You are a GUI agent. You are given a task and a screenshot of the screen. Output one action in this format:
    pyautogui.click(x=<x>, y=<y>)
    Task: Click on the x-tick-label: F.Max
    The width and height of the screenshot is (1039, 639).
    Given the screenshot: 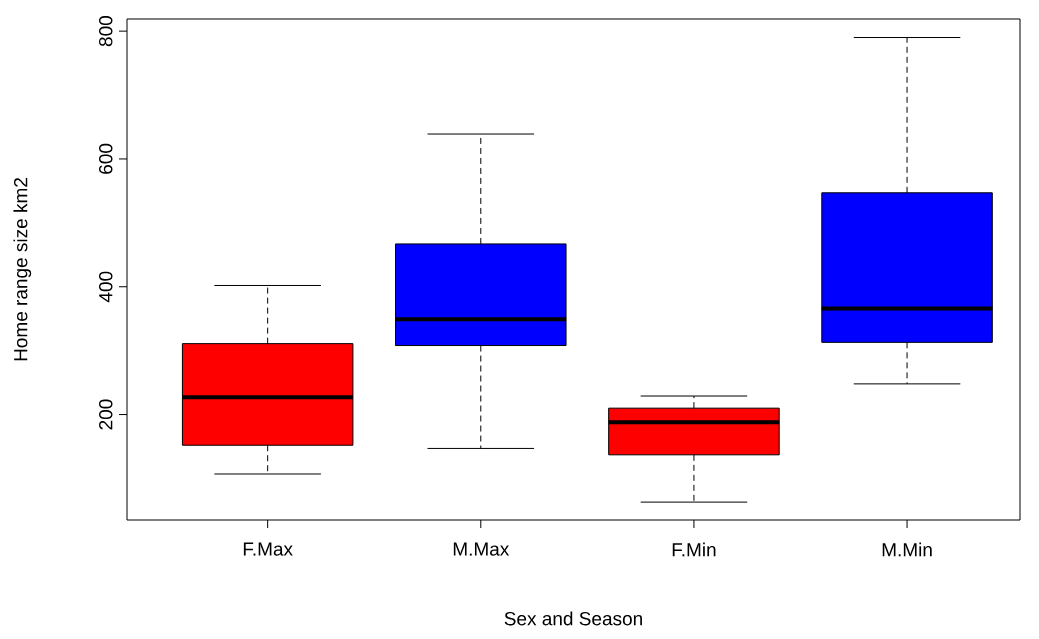 What is the action you would take?
    pyautogui.click(x=268, y=549)
    